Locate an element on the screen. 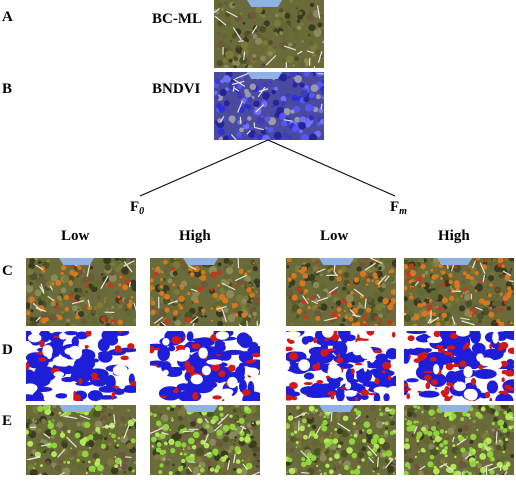  label-f0: F0 is located at coordinates (137, 209).